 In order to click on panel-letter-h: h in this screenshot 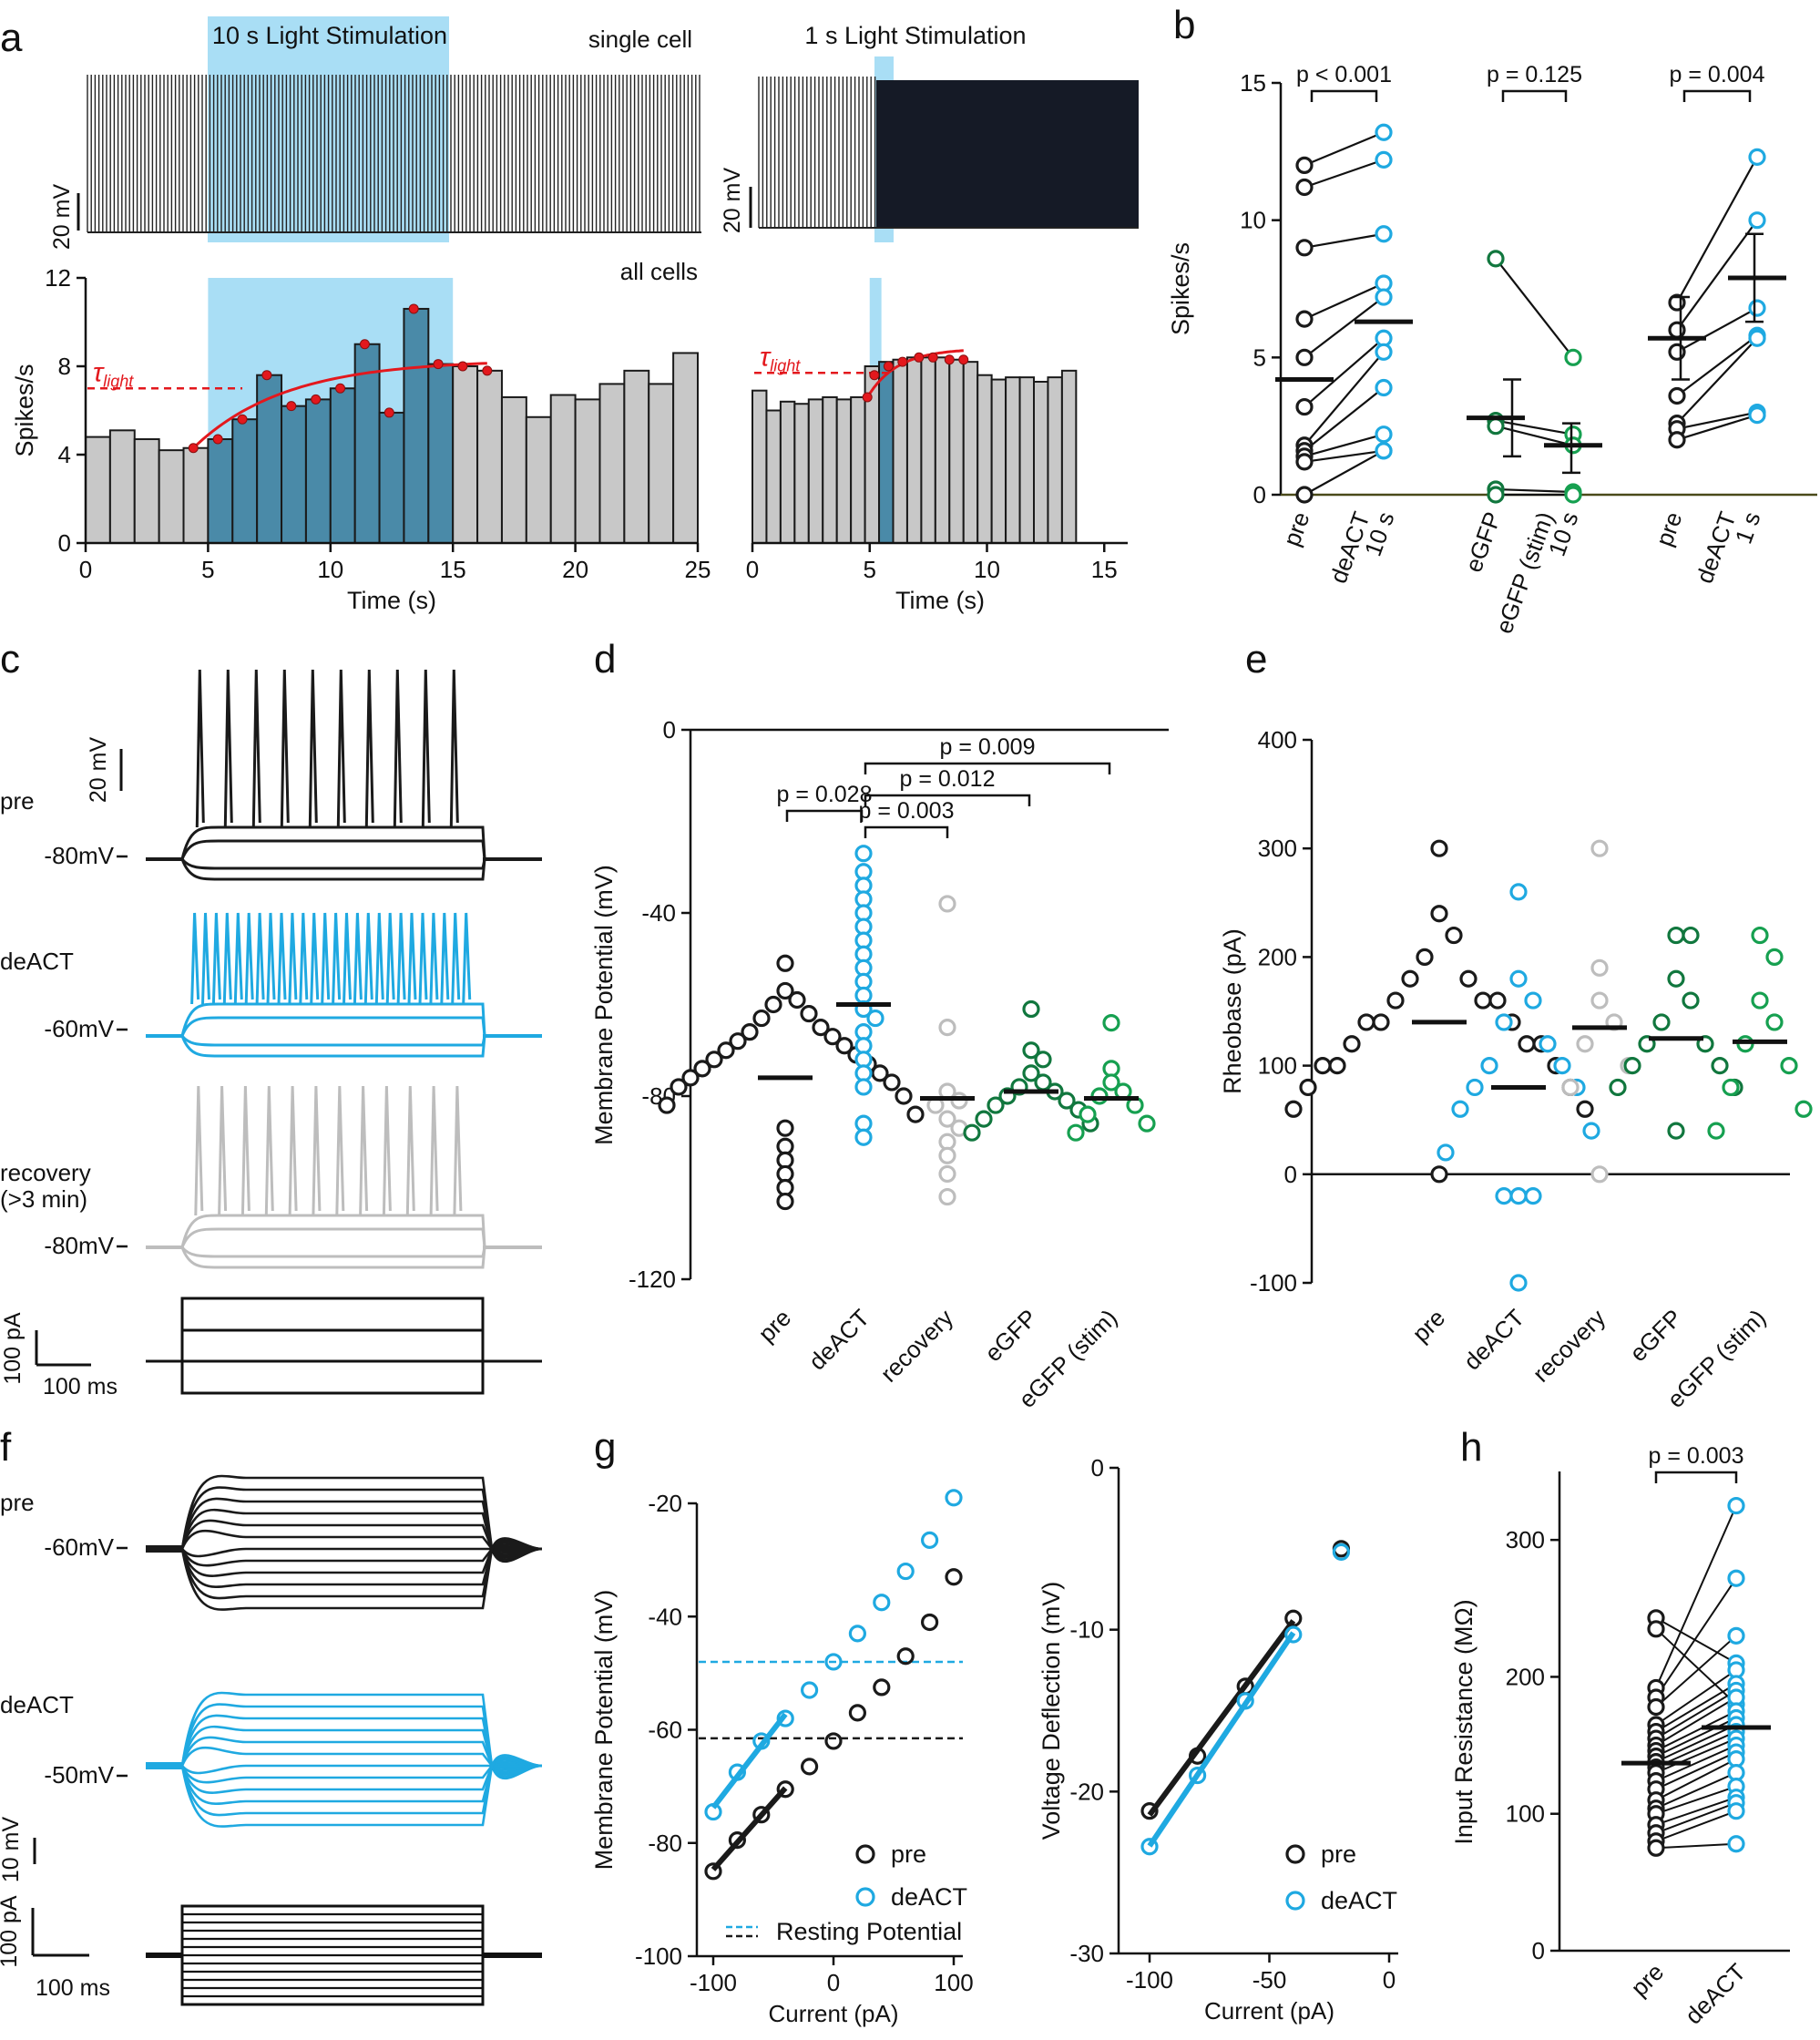, I will do `click(1471, 1448)`.